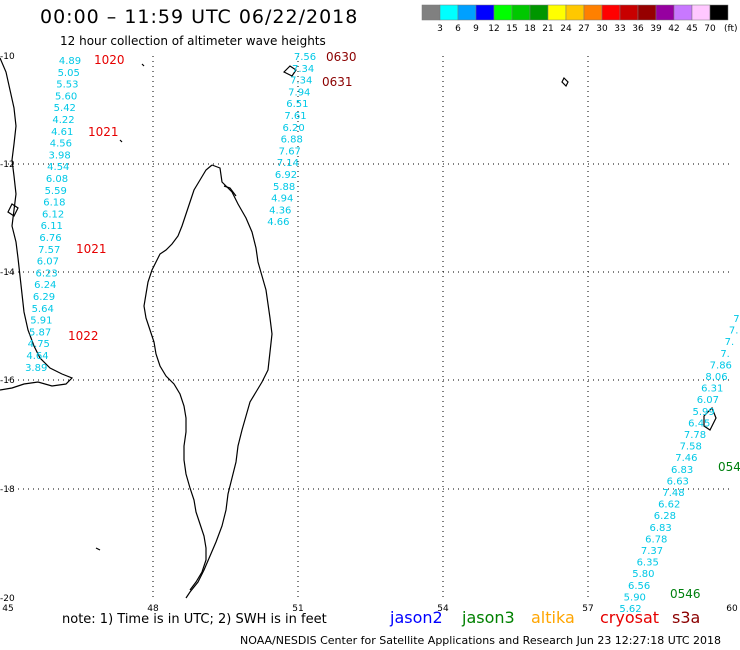 Image resolution: width=740 pixels, height=650 pixels. Describe the element at coordinates (656, 29) in the screenshot. I see `colorbar-label: 39` at that location.